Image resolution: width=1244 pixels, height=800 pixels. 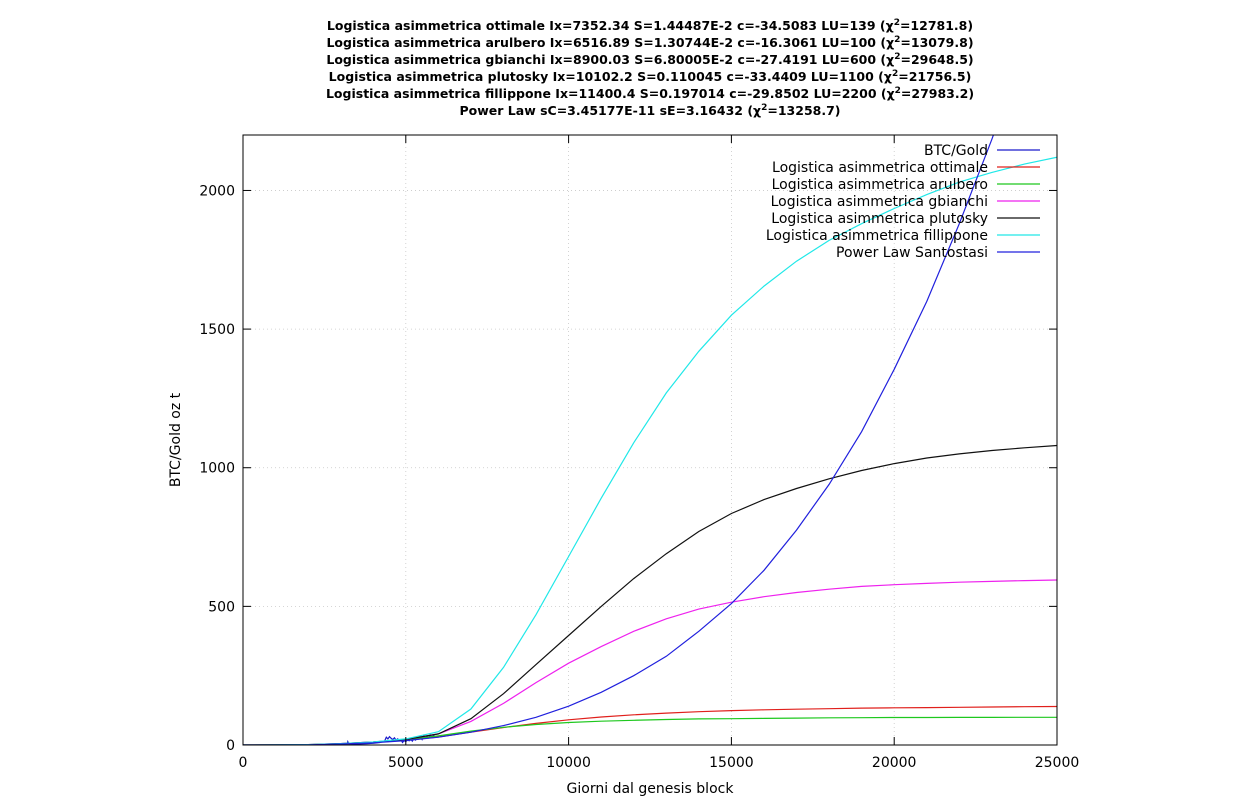 What do you see at coordinates (243, 763) in the screenshot?
I see `x-tick-label: 0` at bounding box center [243, 763].